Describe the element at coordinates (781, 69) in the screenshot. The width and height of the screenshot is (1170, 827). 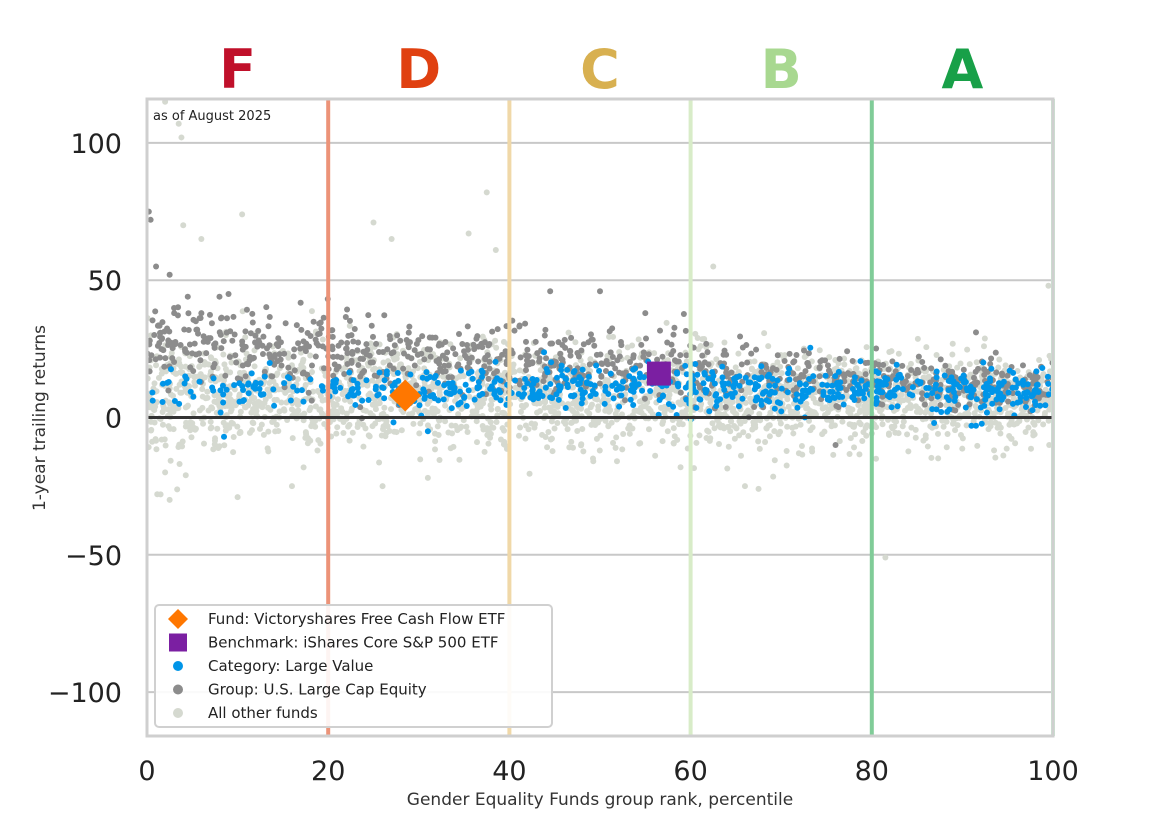
I see `grade-label-b: B` at that location.